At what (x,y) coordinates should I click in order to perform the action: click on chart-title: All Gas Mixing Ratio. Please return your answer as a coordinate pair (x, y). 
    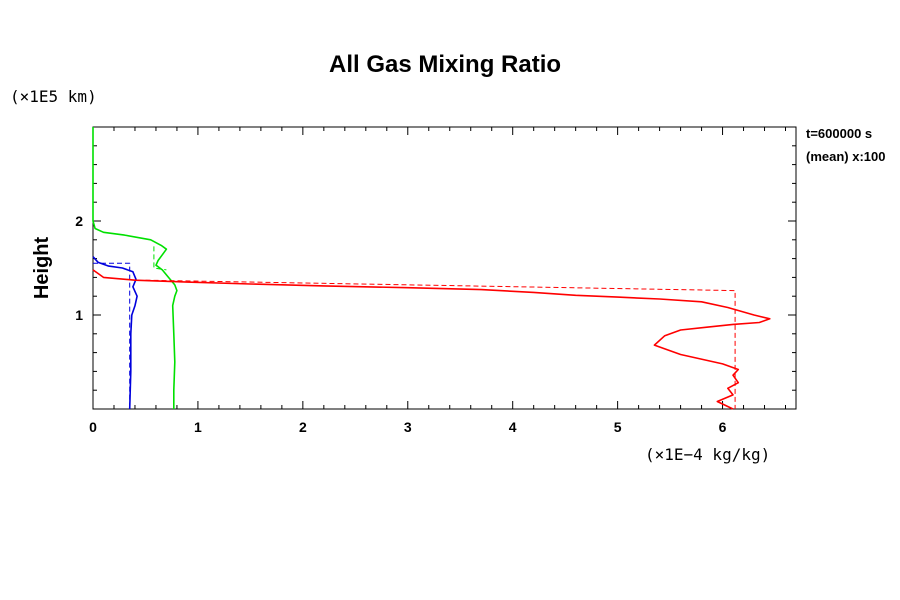
    Looking at the image, I should click on (445, 64).